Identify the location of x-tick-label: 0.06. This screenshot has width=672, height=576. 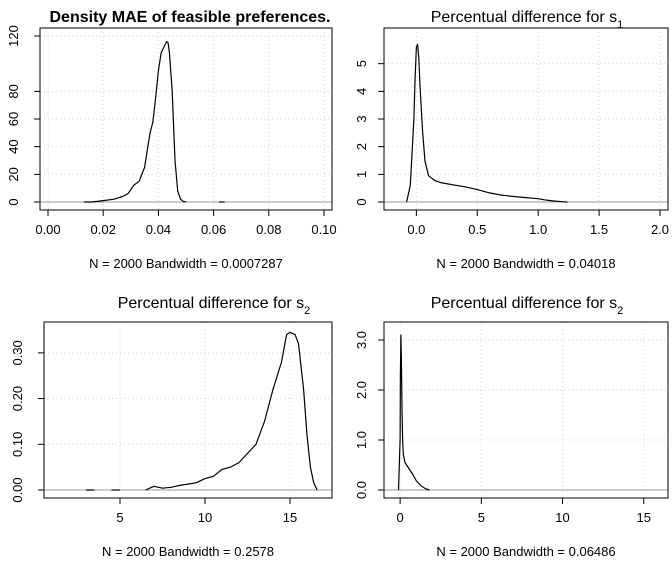
(213, 229).